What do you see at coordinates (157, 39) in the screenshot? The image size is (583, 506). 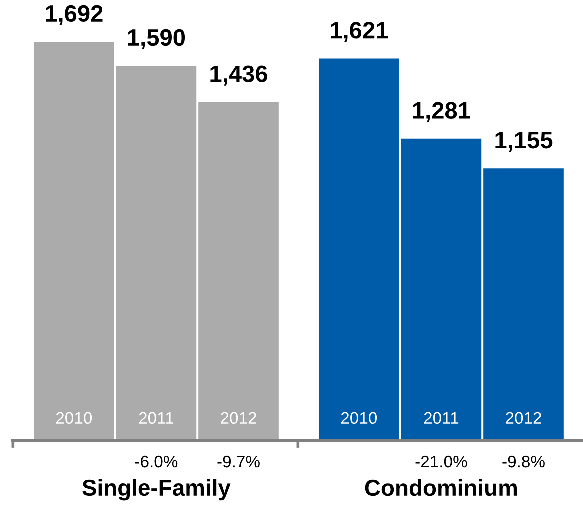 I see `data-label: 1,590` at bounding box center [157, 39].